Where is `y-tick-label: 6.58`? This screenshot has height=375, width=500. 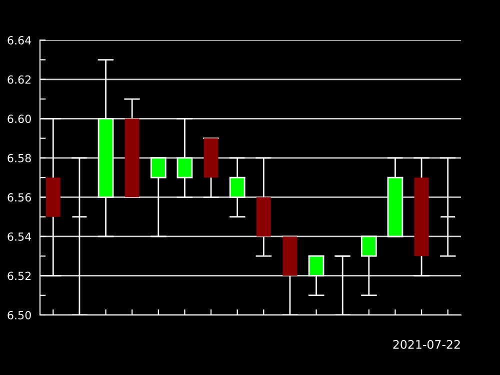 y-tick-label: 6.58 is located at coordinates (19, 158).